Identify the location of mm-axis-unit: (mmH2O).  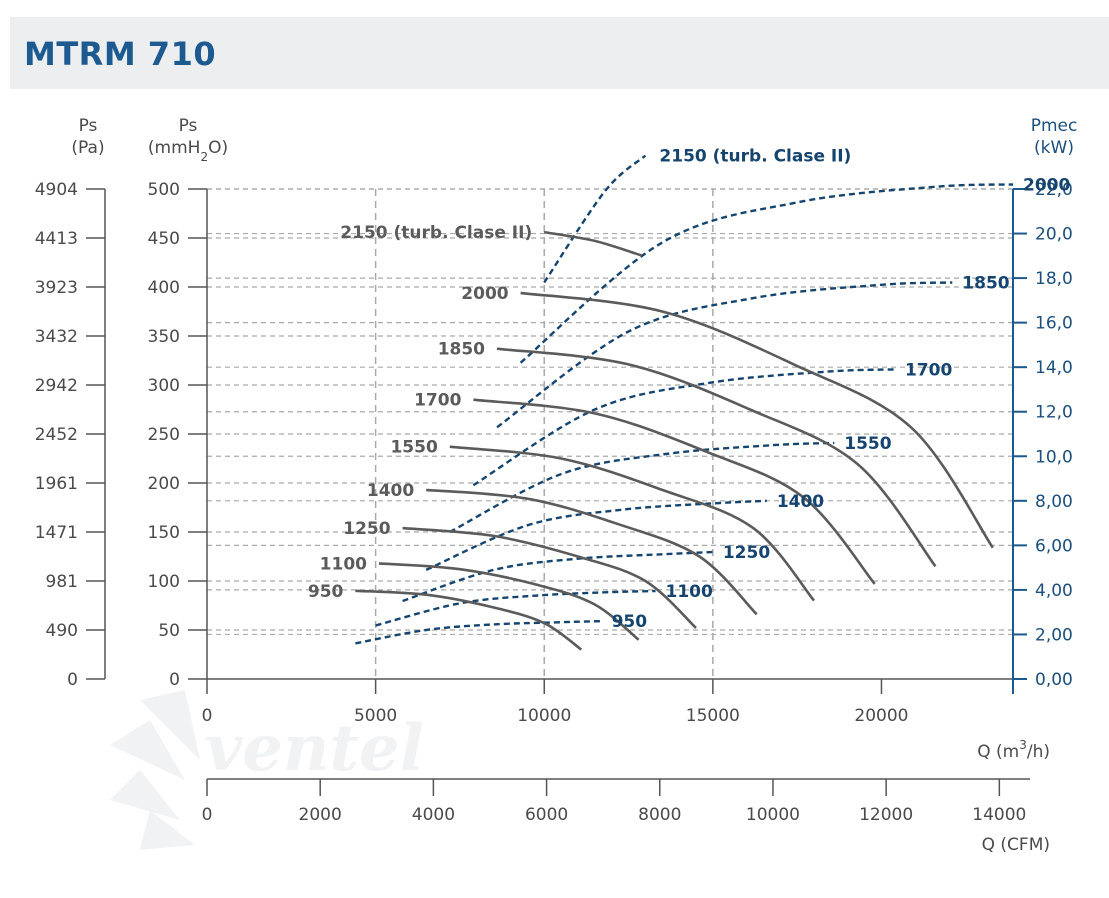
(188, 151).